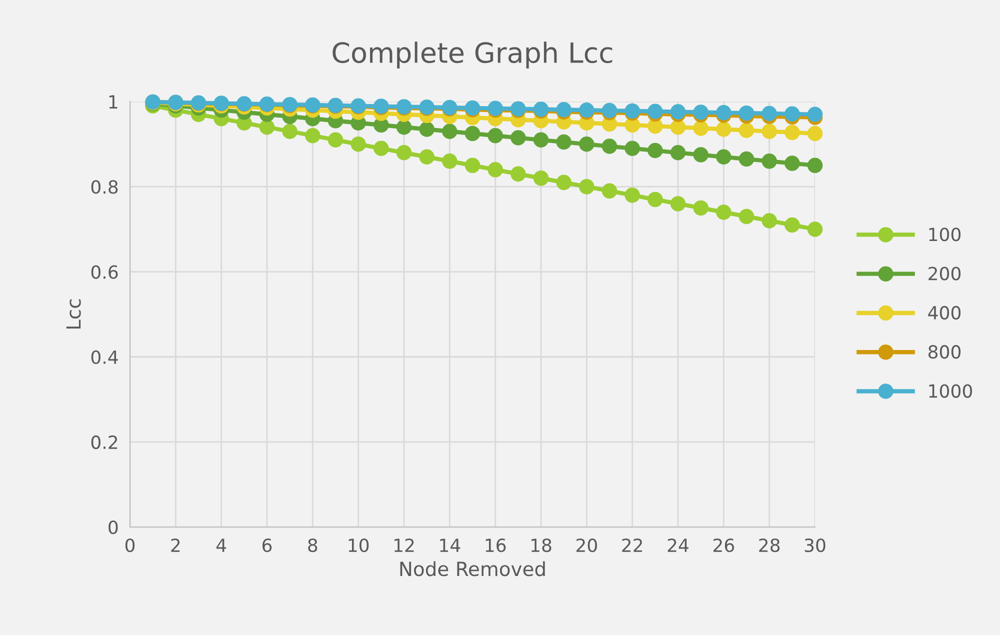 This screenshot has height=635, width=1000. Describe the element at coordinates (944, 273) in the screenshot. I see `legend-label: 200` at that location.